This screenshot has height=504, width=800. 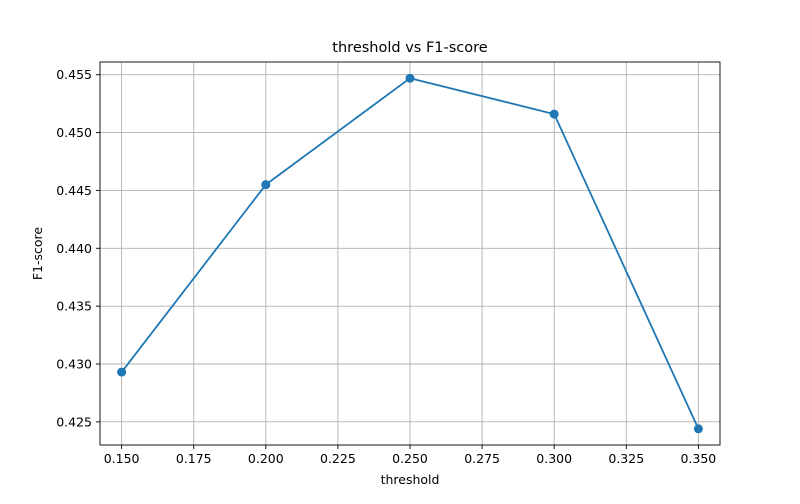 What do you see at coordinates (122, 458) in the screenshot?
I see `x-tick-label: 0.150` at bounding box center [122, 458].